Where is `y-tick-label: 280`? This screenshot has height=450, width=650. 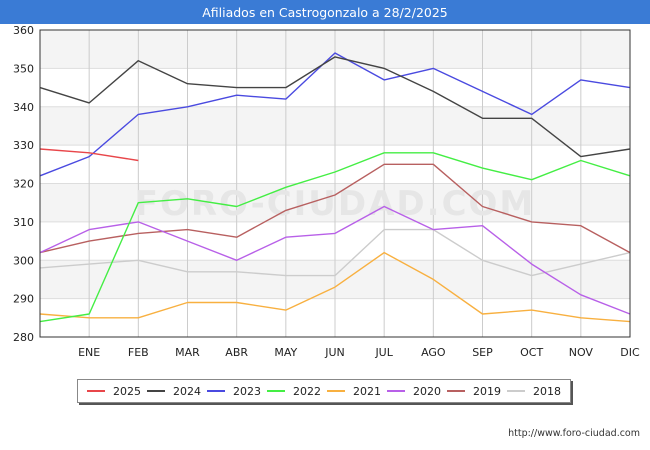
y-tick-label: 280 is located at coordinates (23, 337).